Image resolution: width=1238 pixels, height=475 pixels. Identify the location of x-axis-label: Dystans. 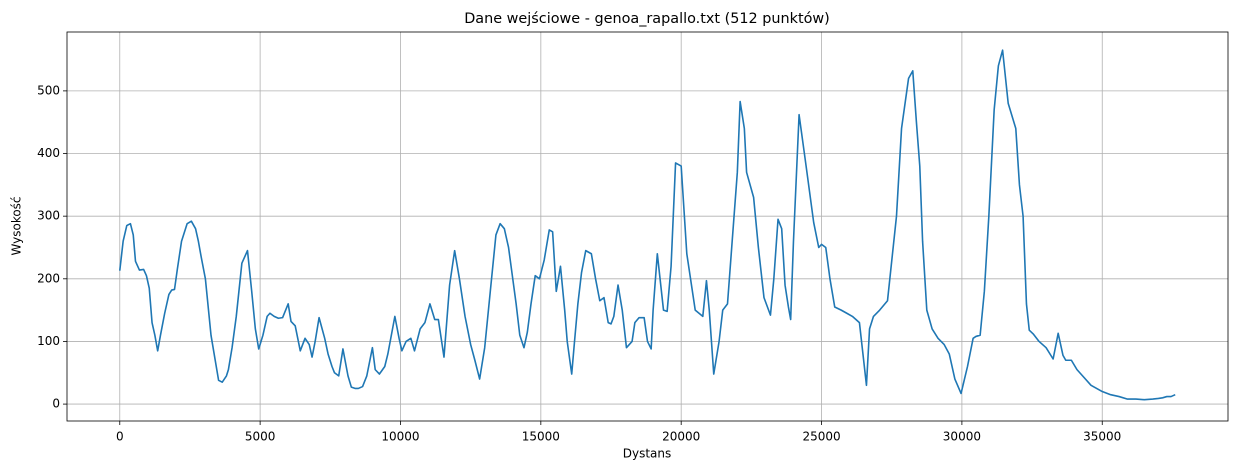
(647, 454).